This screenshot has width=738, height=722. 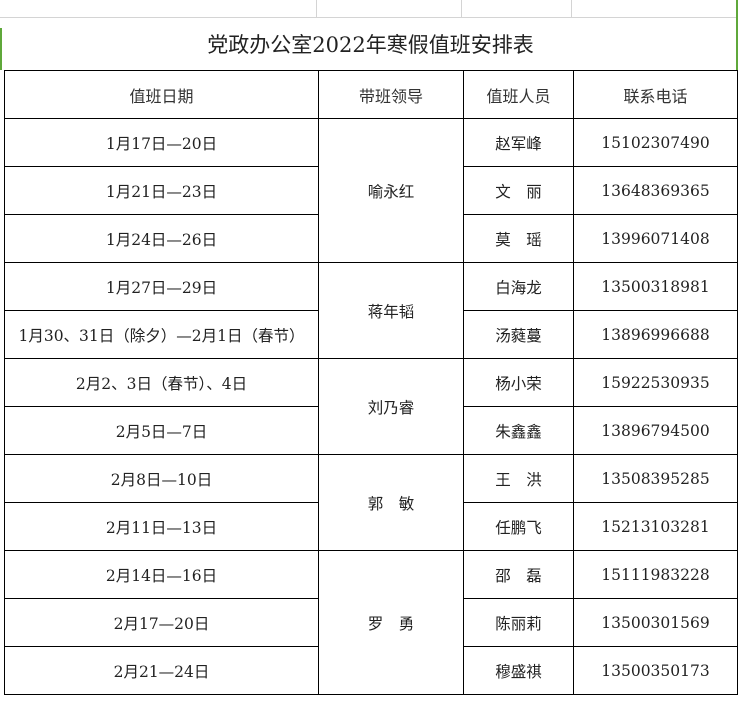 What do you see at coordinates (518, 622) in the screenshot?
I see `staff-cell: 陈丽莉` at bounding box center [518, 622].